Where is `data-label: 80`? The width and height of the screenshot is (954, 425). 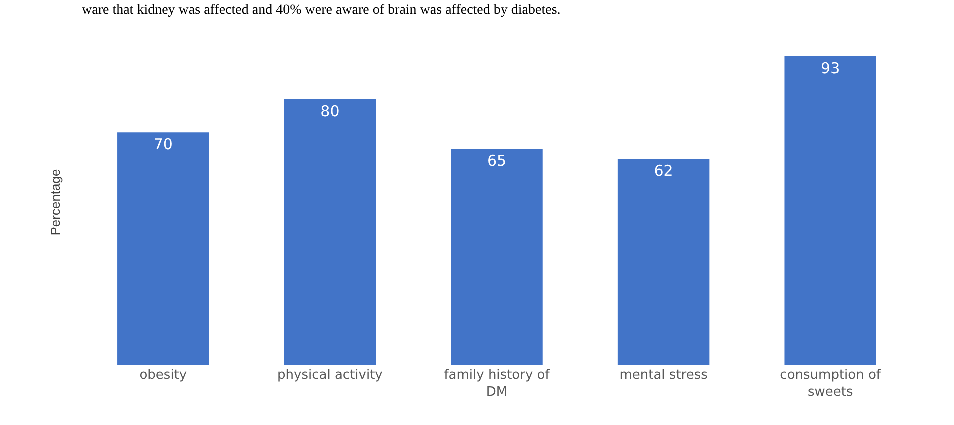 data-label: 80 is located at coordinates (330, 111).